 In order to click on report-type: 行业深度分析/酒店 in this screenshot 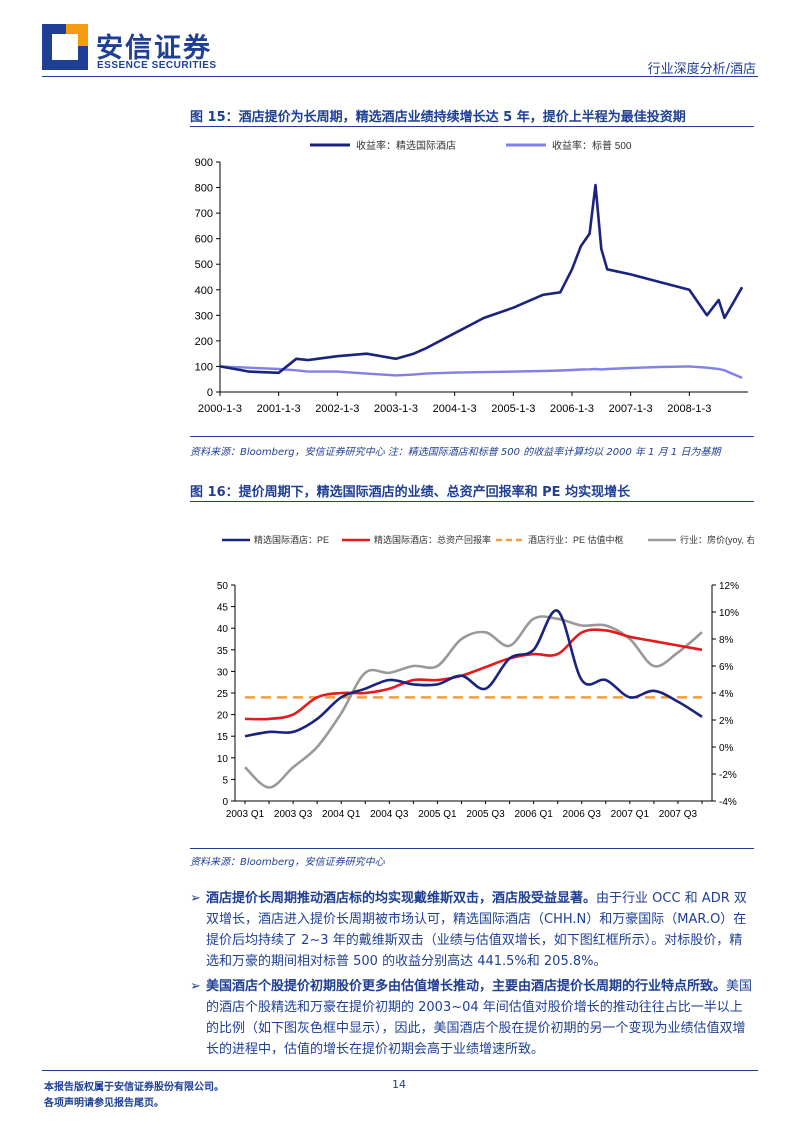, I will do `click(701, 69)`.